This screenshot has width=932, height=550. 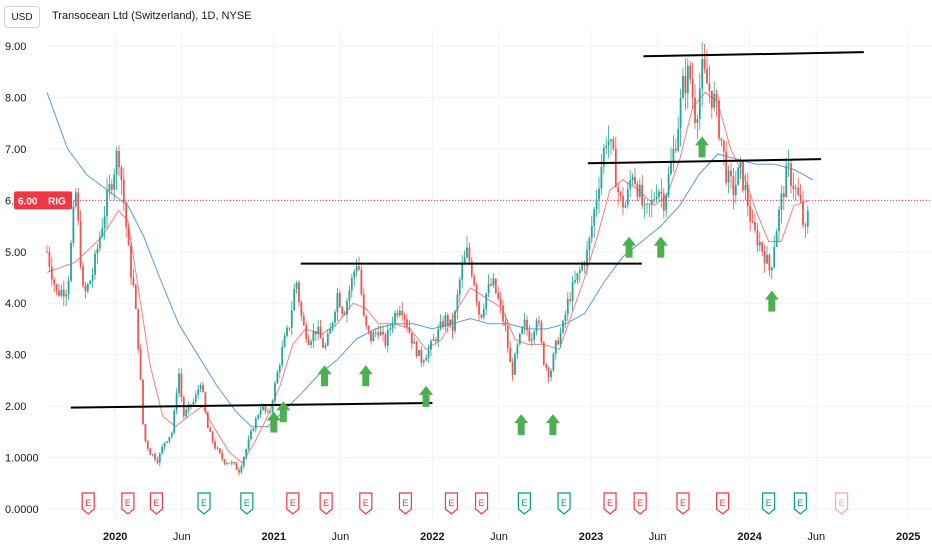 I want to click on up-arrow-icon, so click(x=660, y=247).